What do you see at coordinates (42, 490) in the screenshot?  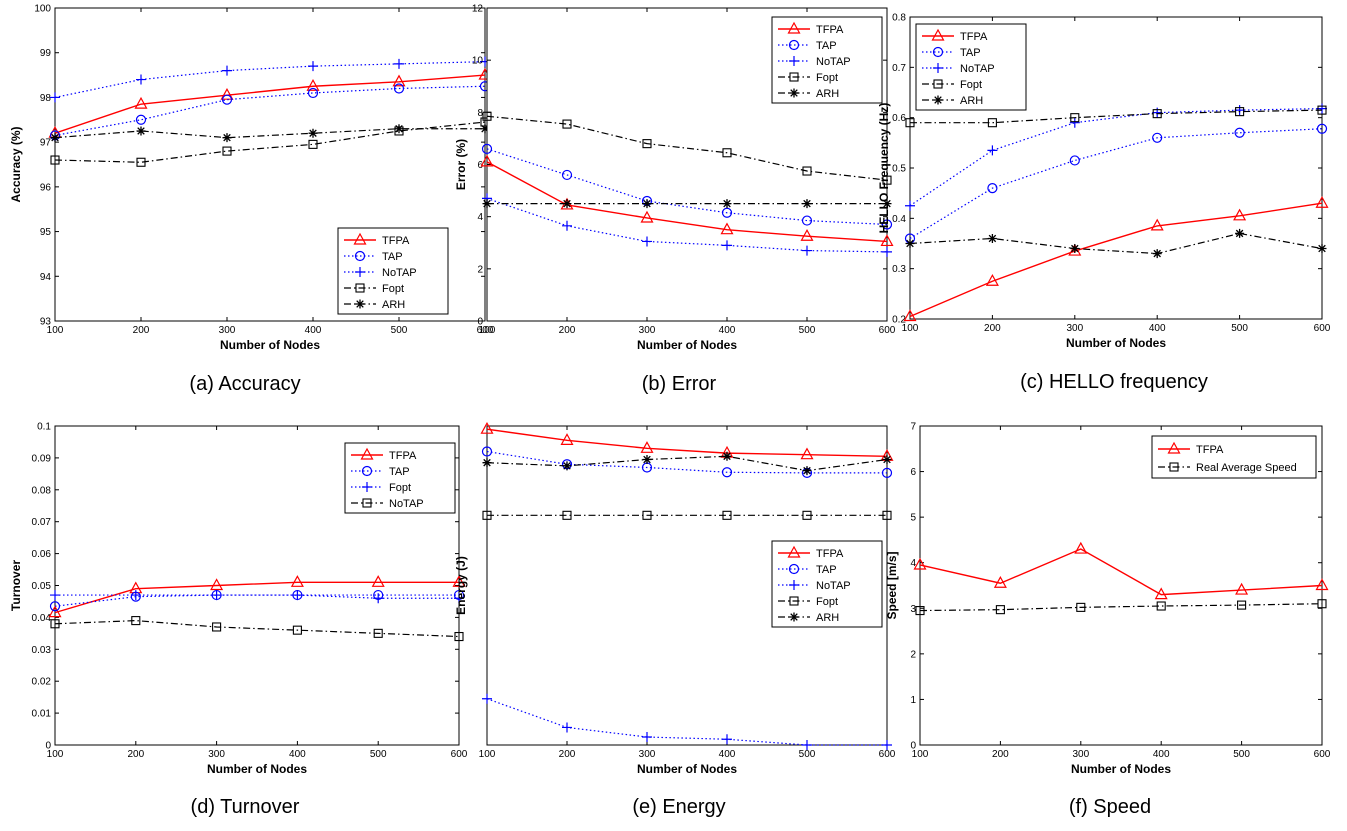 I see `y-tick-label: 0.08` at bounding box center [42, 490].